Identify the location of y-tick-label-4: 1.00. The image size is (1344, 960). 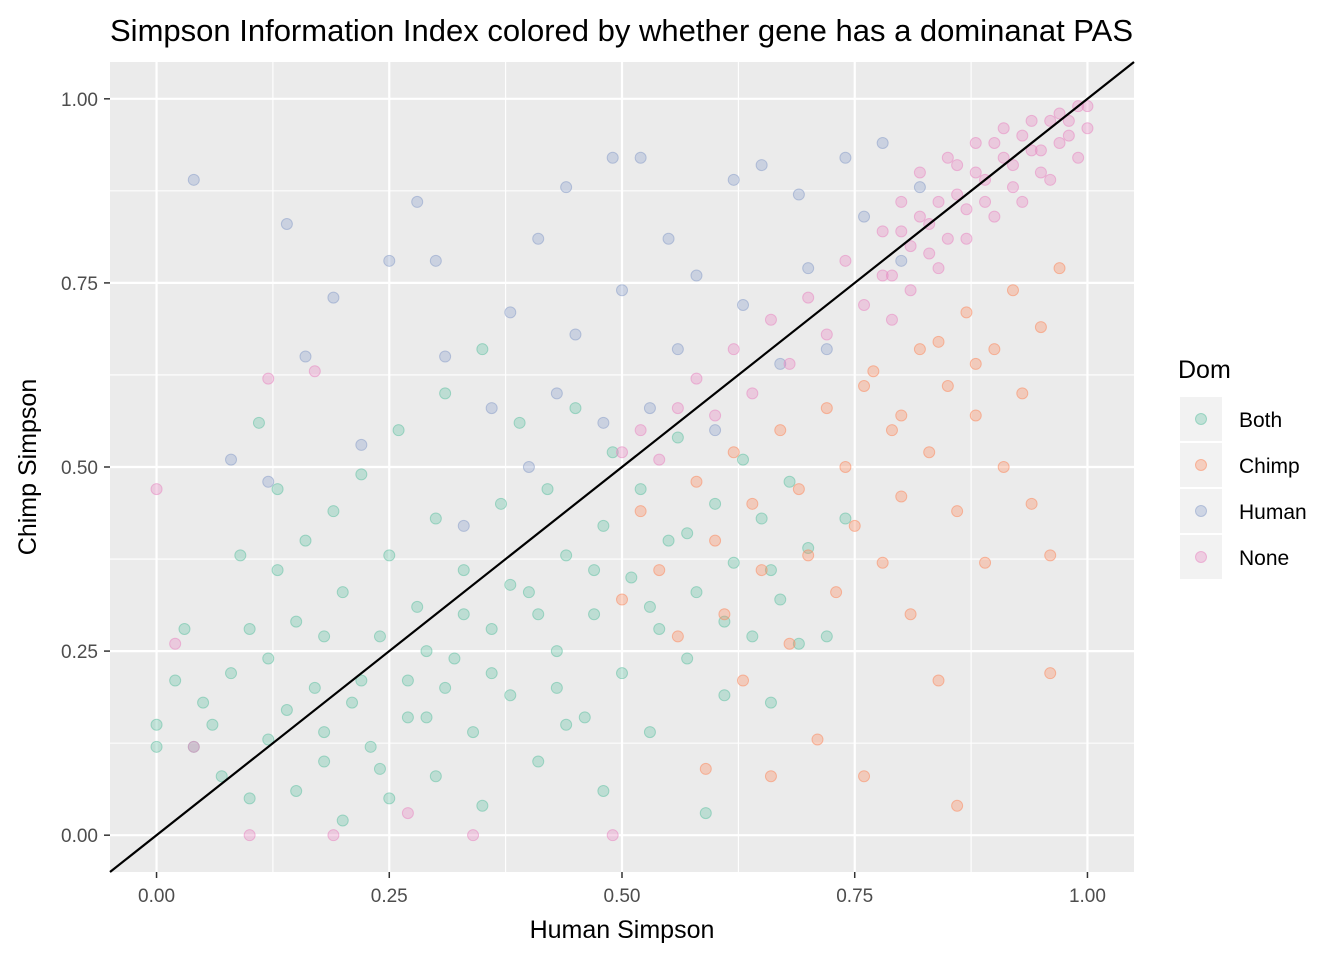
(79, 100).